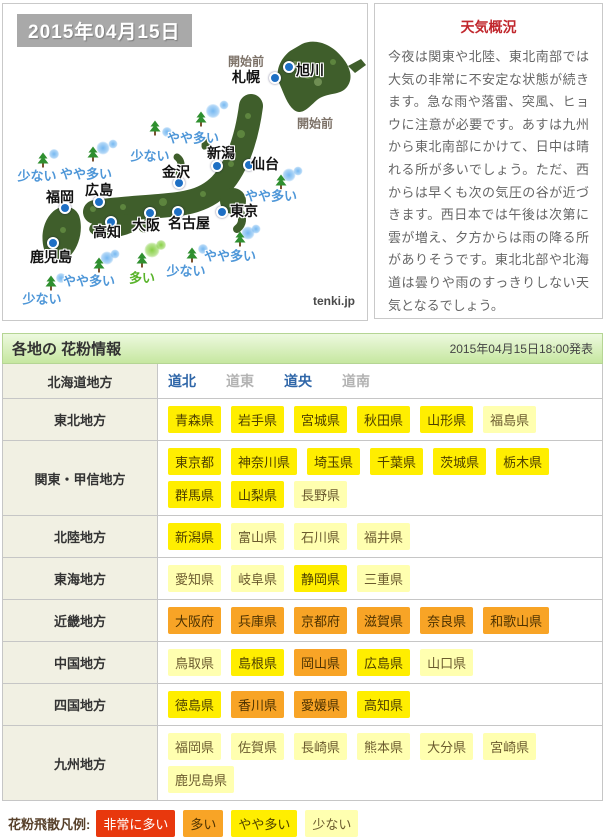 This screenshot has height=837, width=605. I want to click on legend-label: 花粉飛散凡例:, so click(49, 824).